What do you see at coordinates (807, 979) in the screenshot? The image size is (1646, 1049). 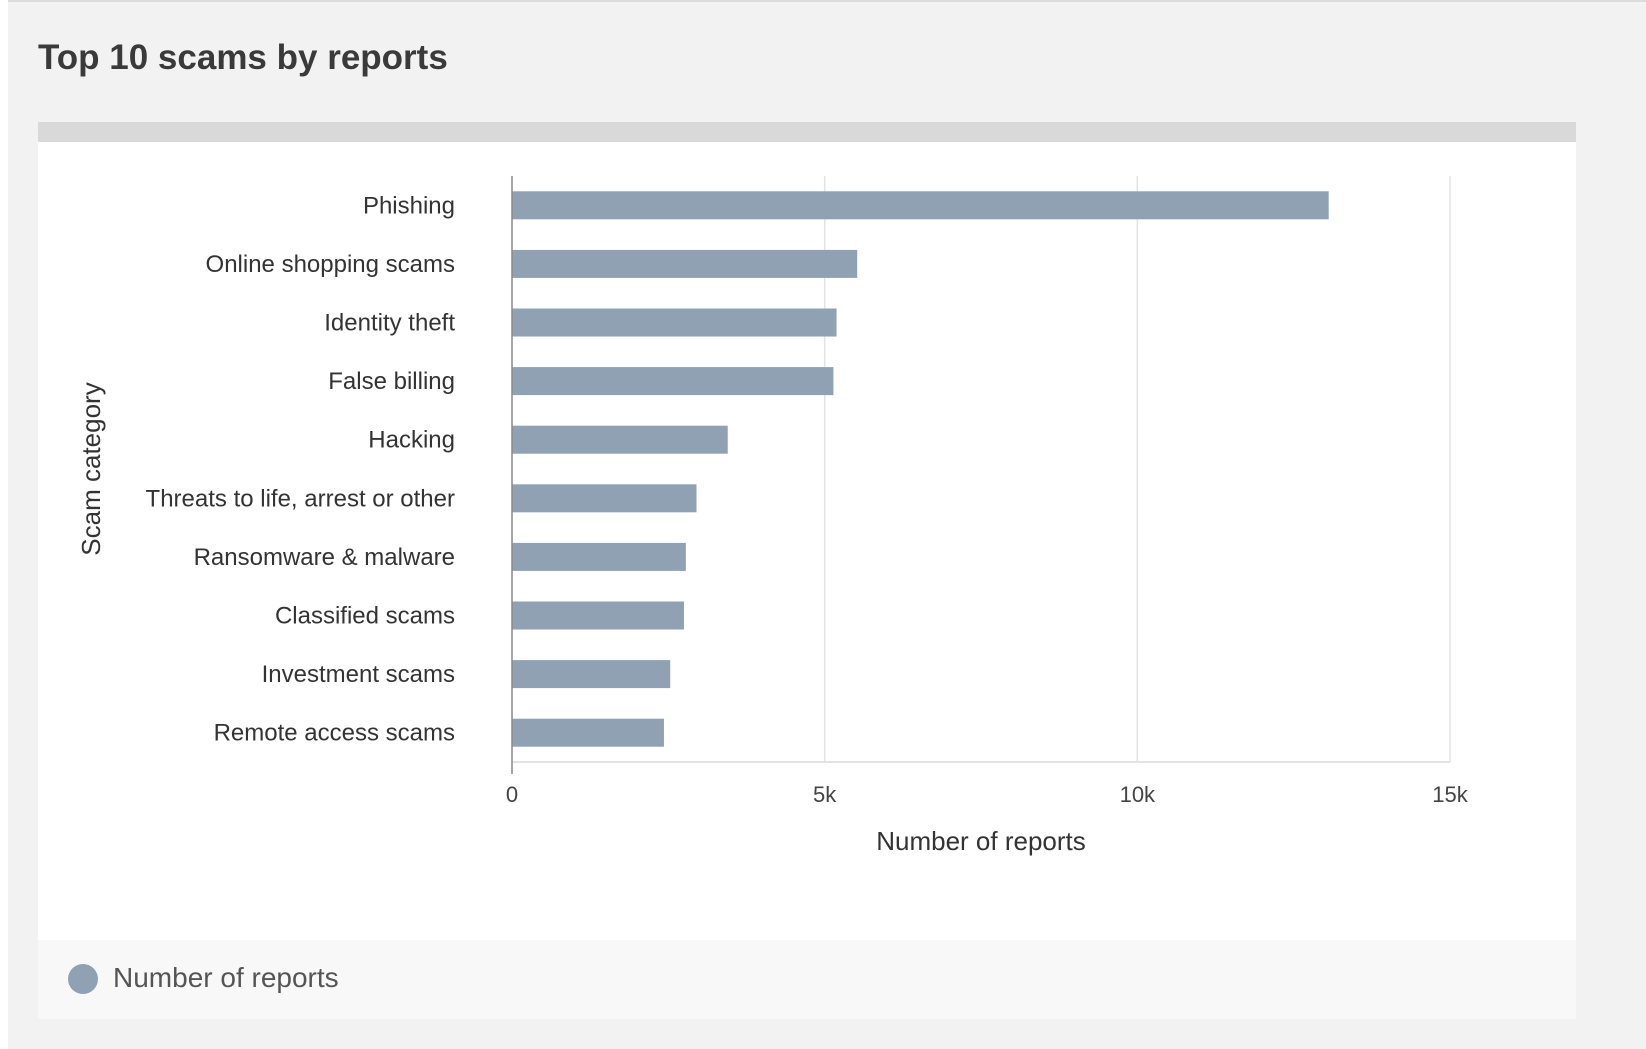 I see `chart-legend: Number of reports` at bounding box center [807, 979].